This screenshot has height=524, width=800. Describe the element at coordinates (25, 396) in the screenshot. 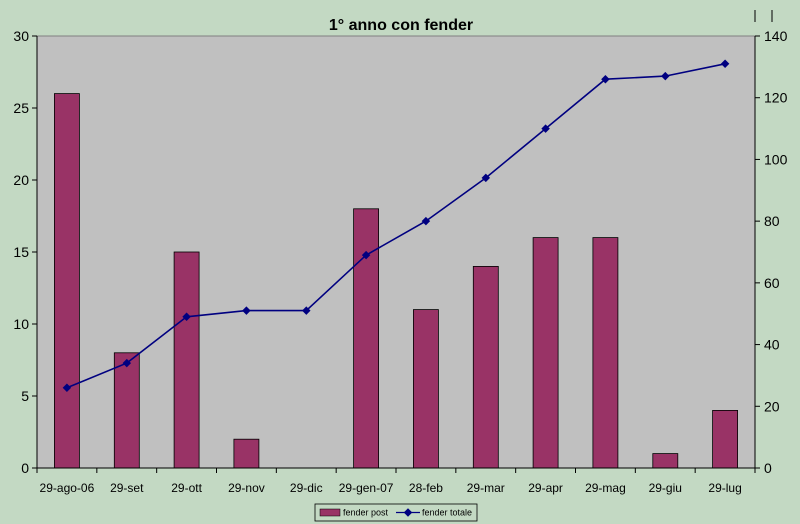

I see `y-left-tick-label: 5` at that location.